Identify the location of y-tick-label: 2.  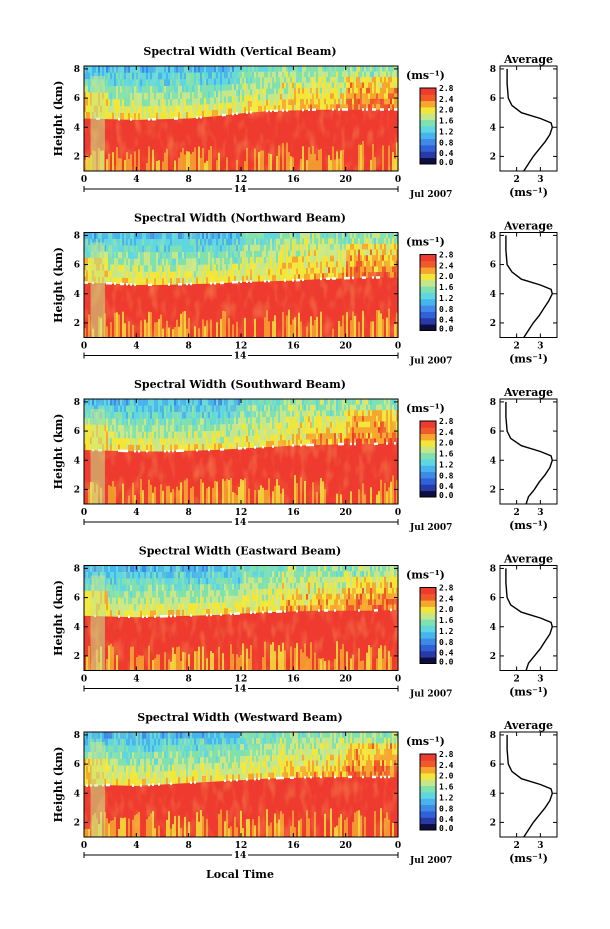
(77, 157).